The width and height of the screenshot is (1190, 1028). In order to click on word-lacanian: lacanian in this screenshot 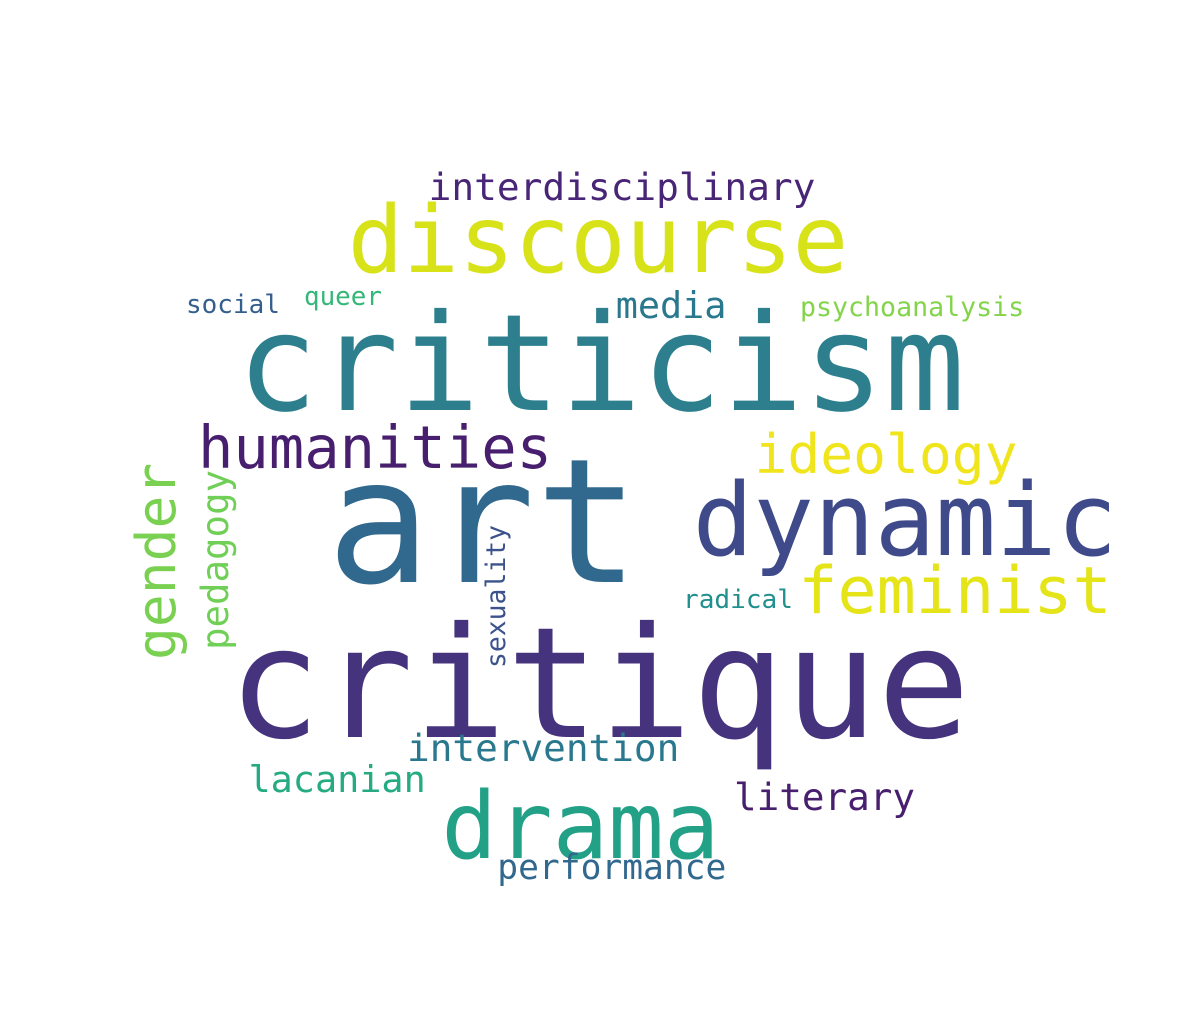, I will do `click(337, 780)`.